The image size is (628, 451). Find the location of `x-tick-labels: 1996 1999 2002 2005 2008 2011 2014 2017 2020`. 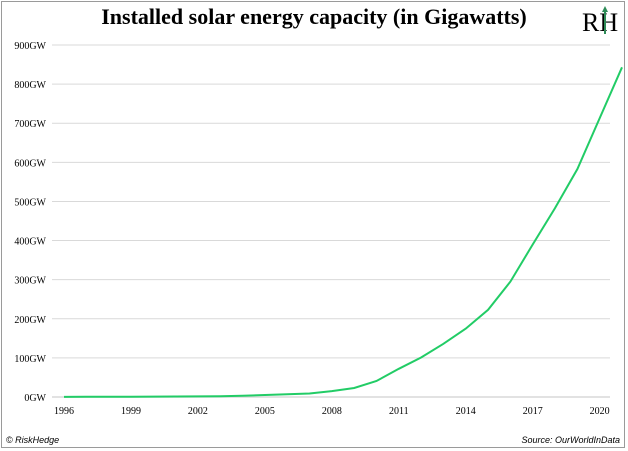

x-tick-labels: 1996 1999 2002 2005 2008 2011 2014 2017 2020 is located at coordinates (332, 411).